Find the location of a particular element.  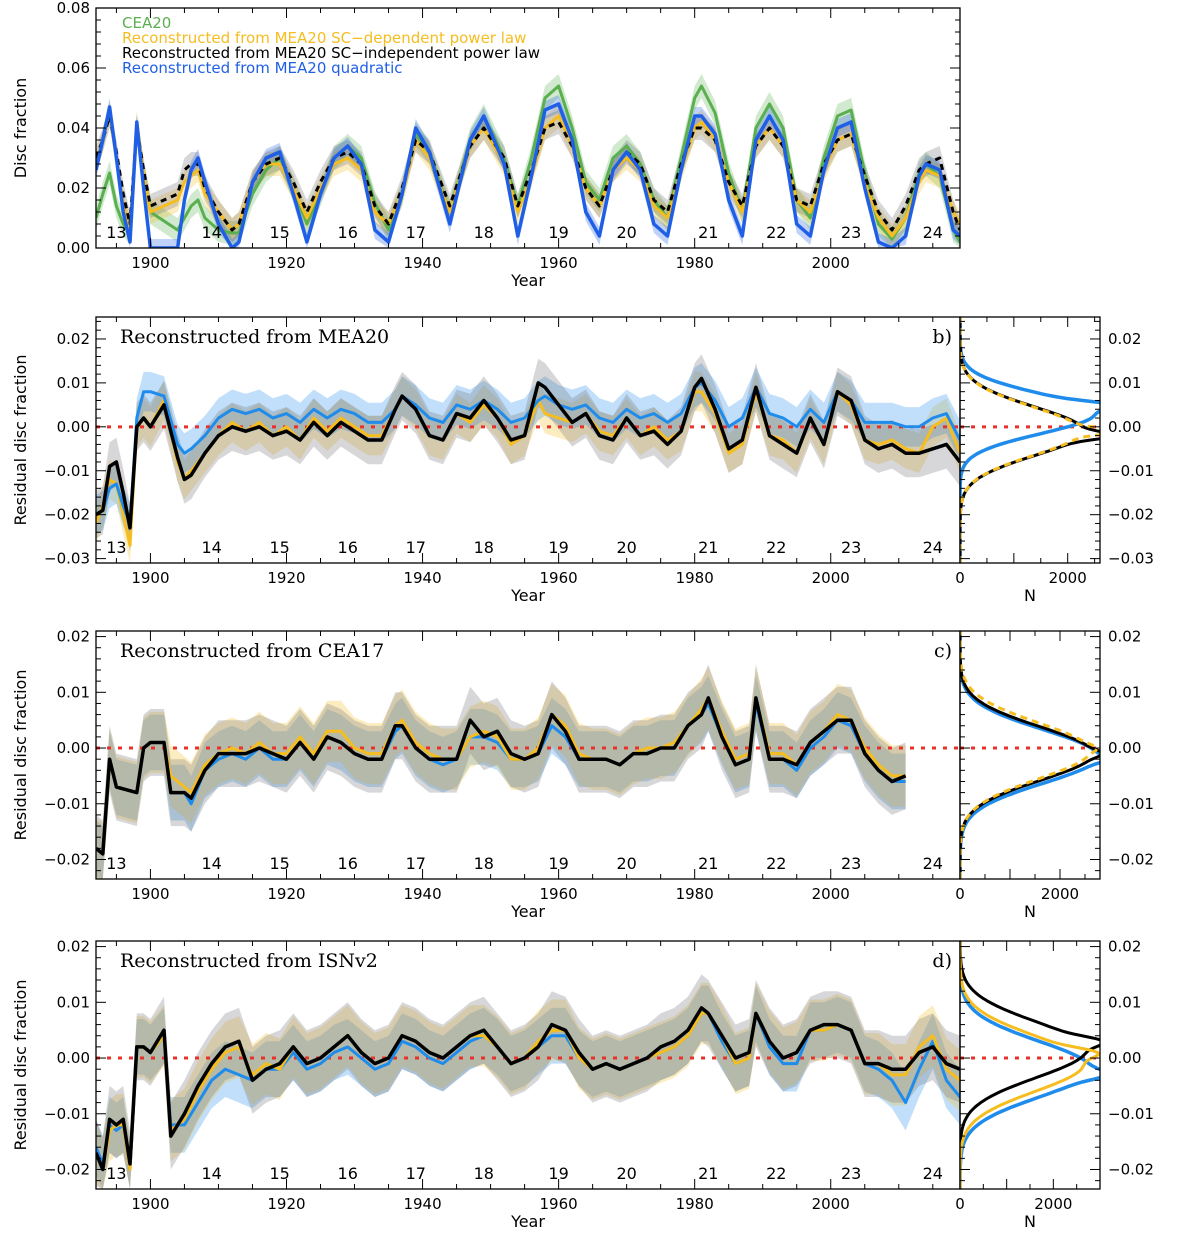

plot-frame is located at coordinates (528, 128).